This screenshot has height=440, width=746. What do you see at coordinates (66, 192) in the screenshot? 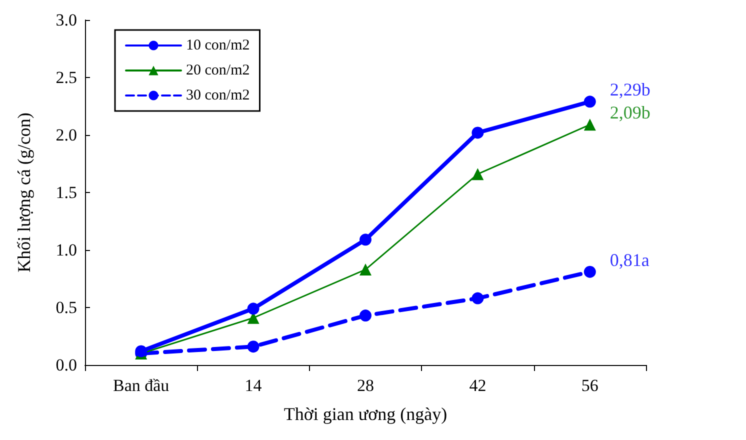
I see `y-tick-label: 1.5` at bounding box center [66, 192].